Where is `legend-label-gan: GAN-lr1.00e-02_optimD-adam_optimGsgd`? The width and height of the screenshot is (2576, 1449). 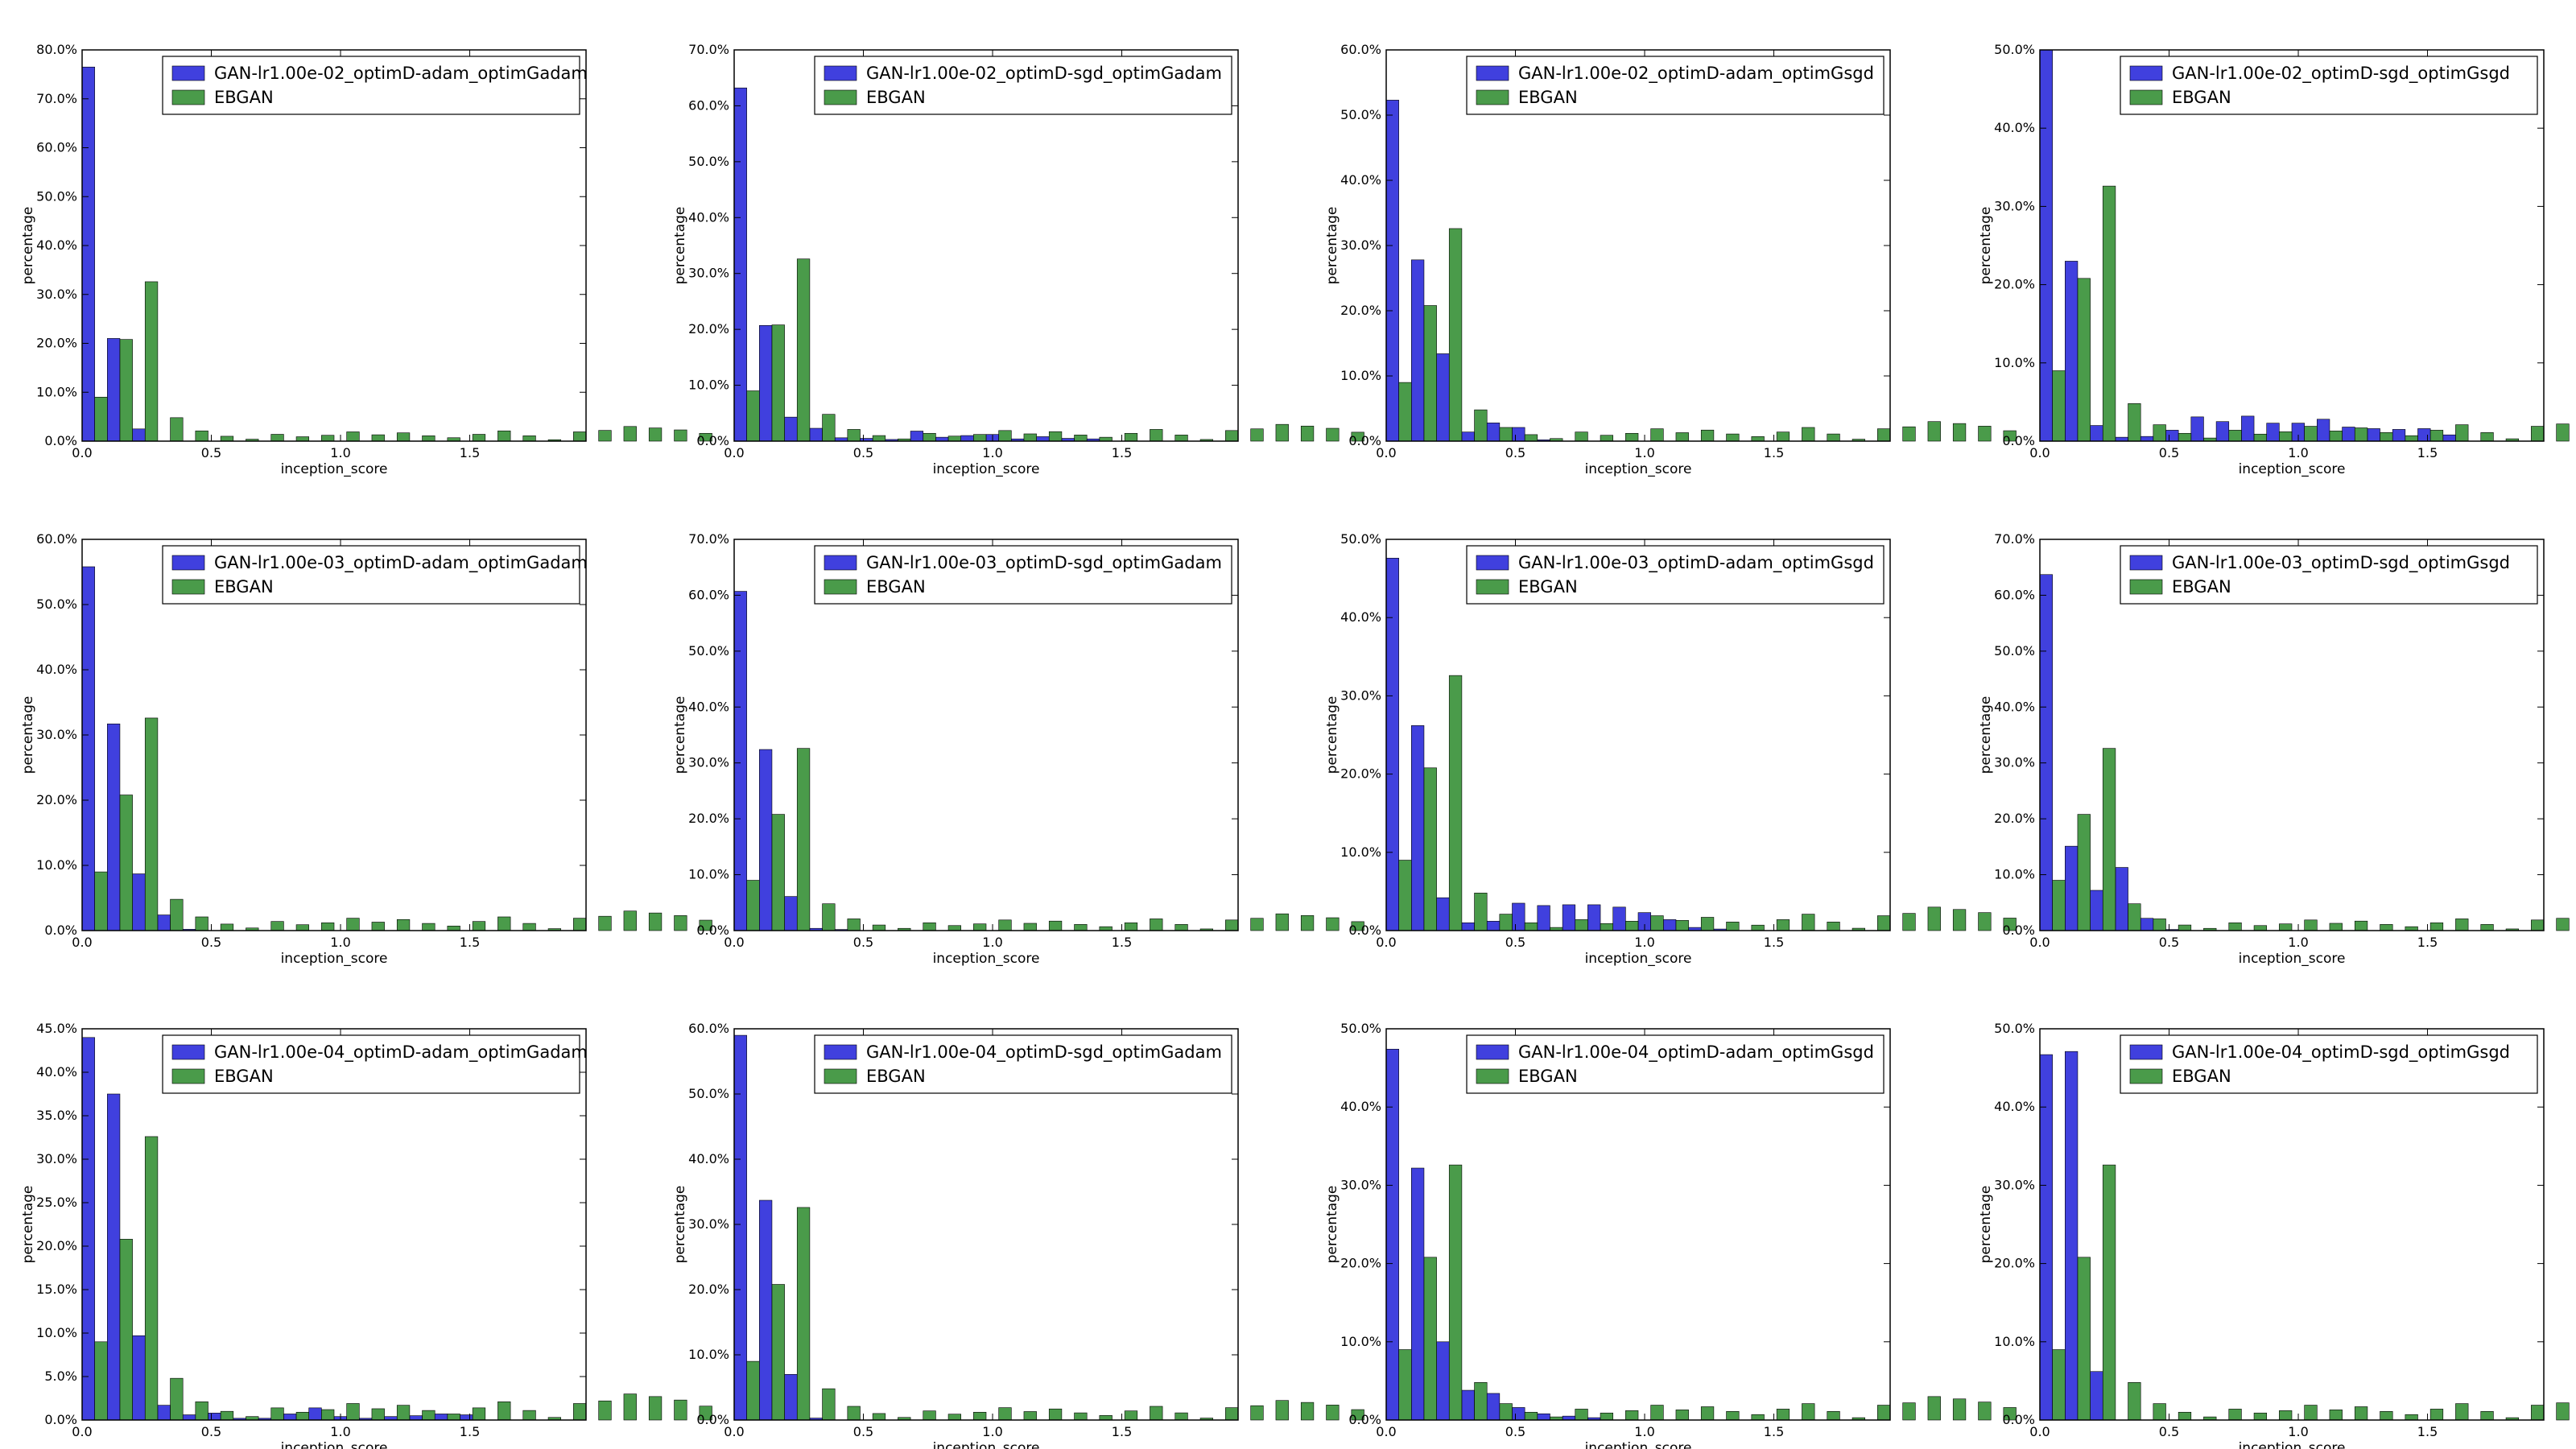 legend-label-gan: GAN-lr1.00e-02_optimD-adam_optimGsgd is located at coordinates (1696, 74).